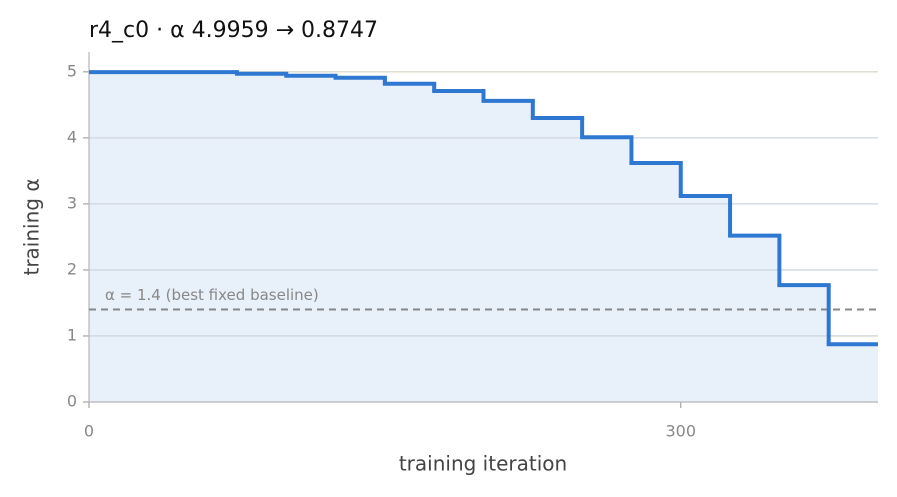  What do you see at coordinates (72, 70) in the screenshot?
I see `y-tick-label: 5` at bounding box center [72, 70].